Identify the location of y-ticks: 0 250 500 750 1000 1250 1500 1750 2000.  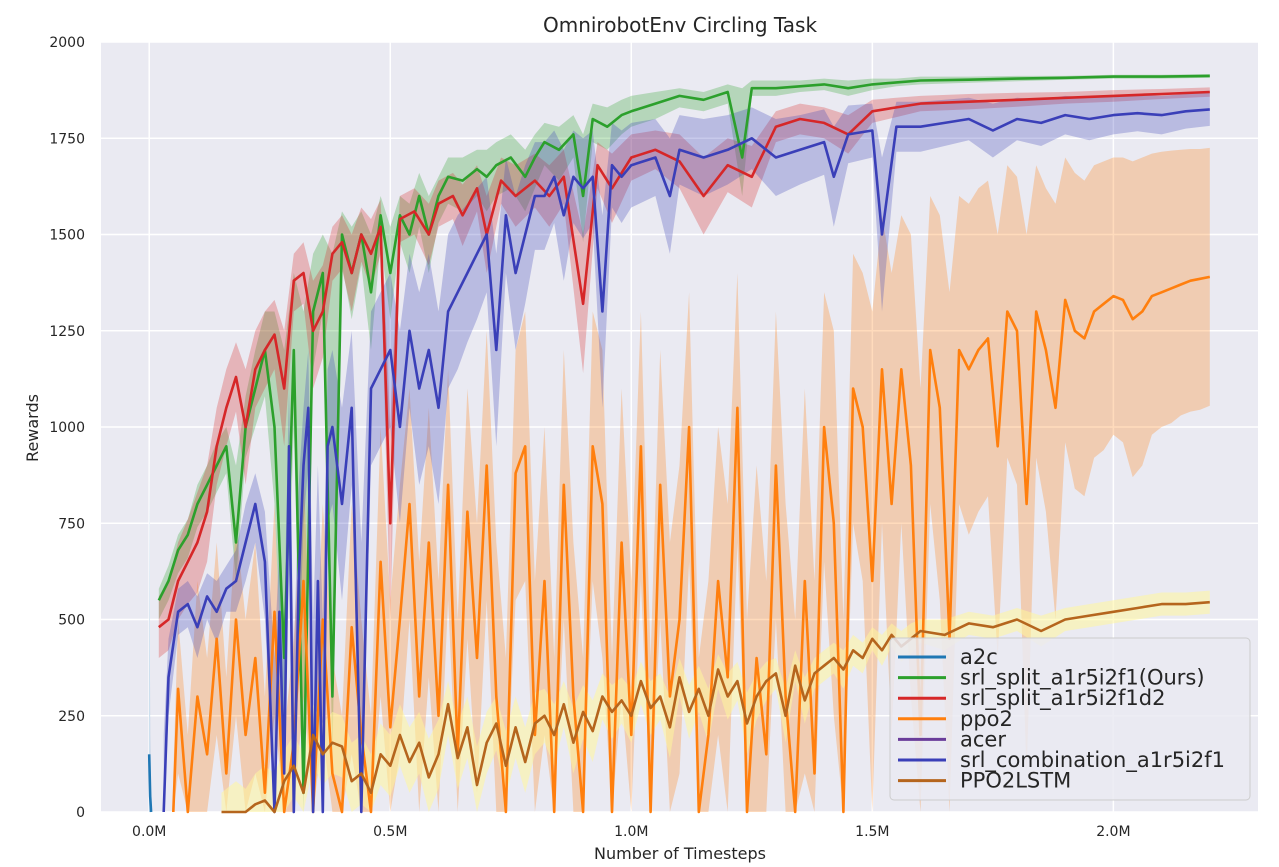
(67, 428).